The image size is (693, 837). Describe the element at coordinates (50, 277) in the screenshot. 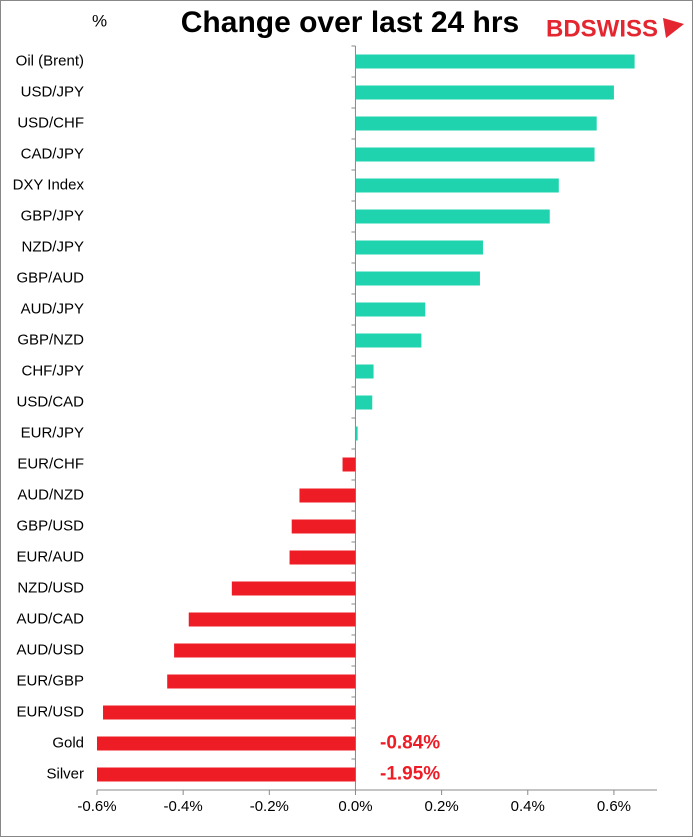

I see `y-tick-label: GBP/AUD` at that location.